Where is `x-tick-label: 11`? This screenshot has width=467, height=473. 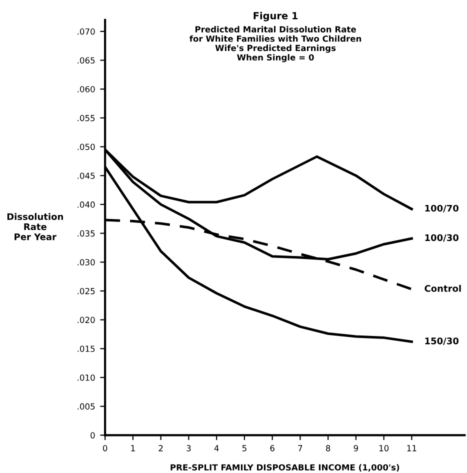
x-tick-label: 11 is located at coordinates (411, 448).